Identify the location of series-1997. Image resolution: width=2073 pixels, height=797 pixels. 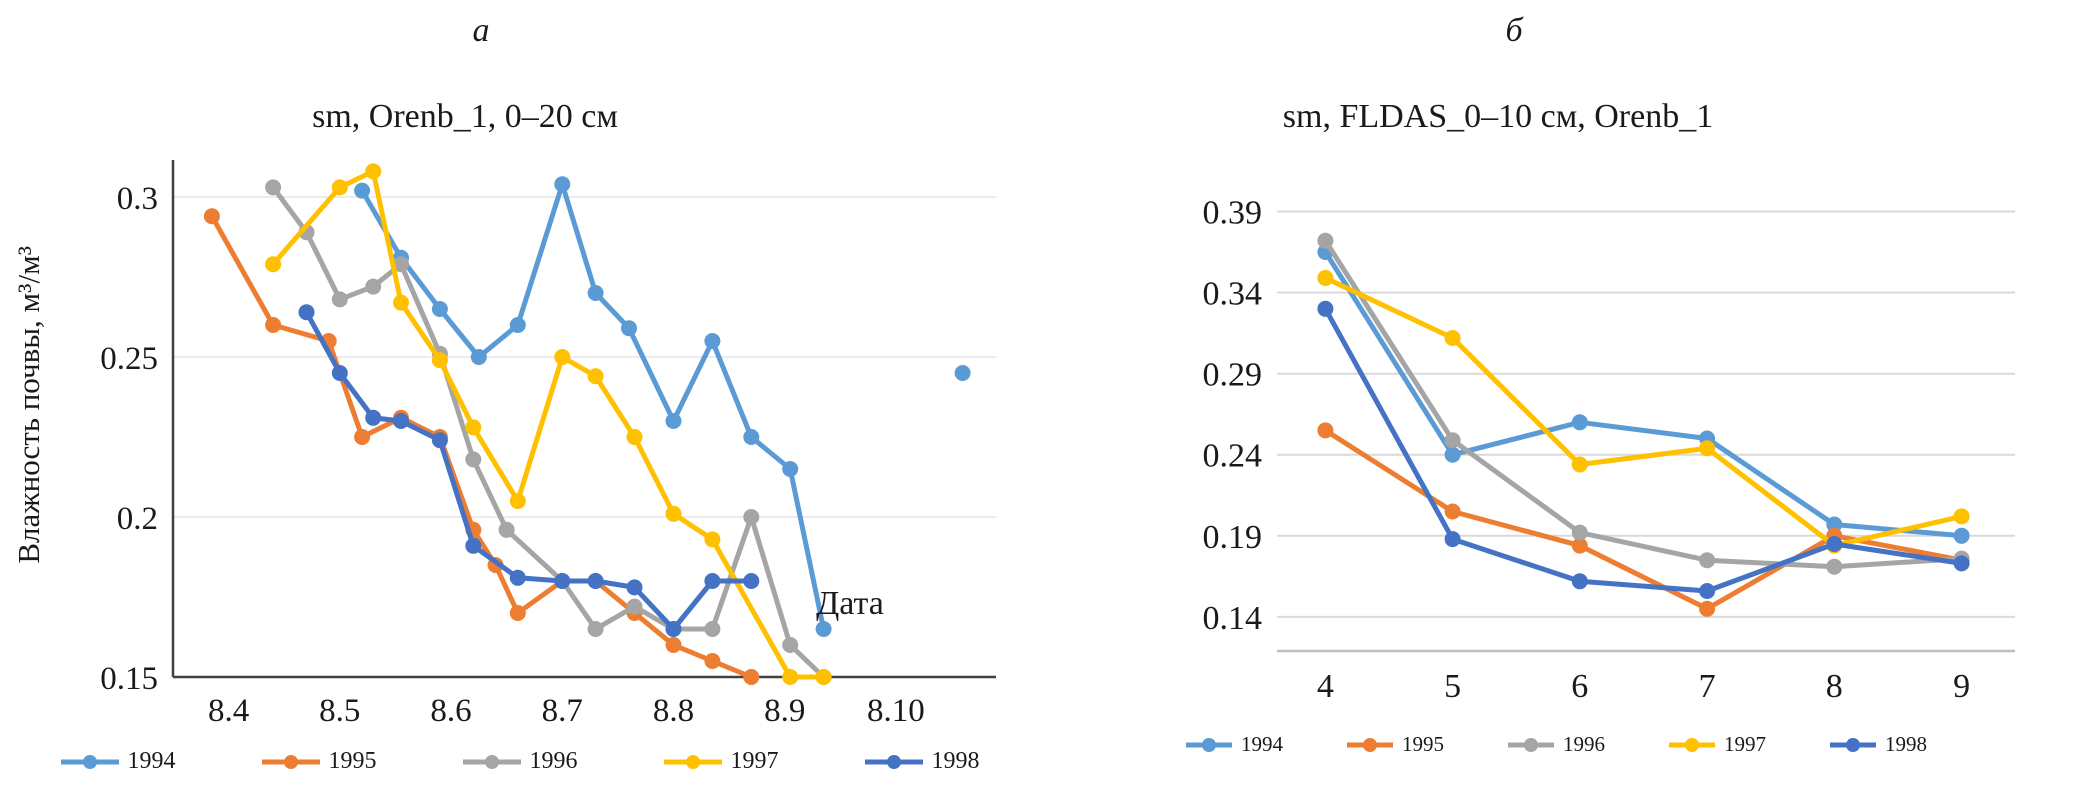
(1643, 412).